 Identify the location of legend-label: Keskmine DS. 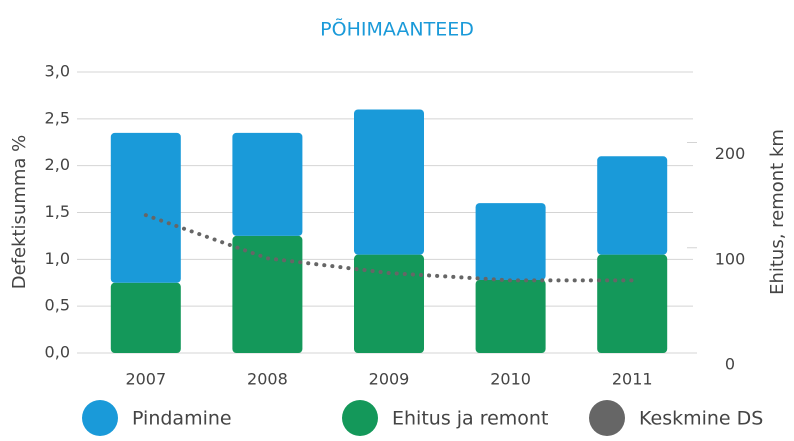
(701, 419).